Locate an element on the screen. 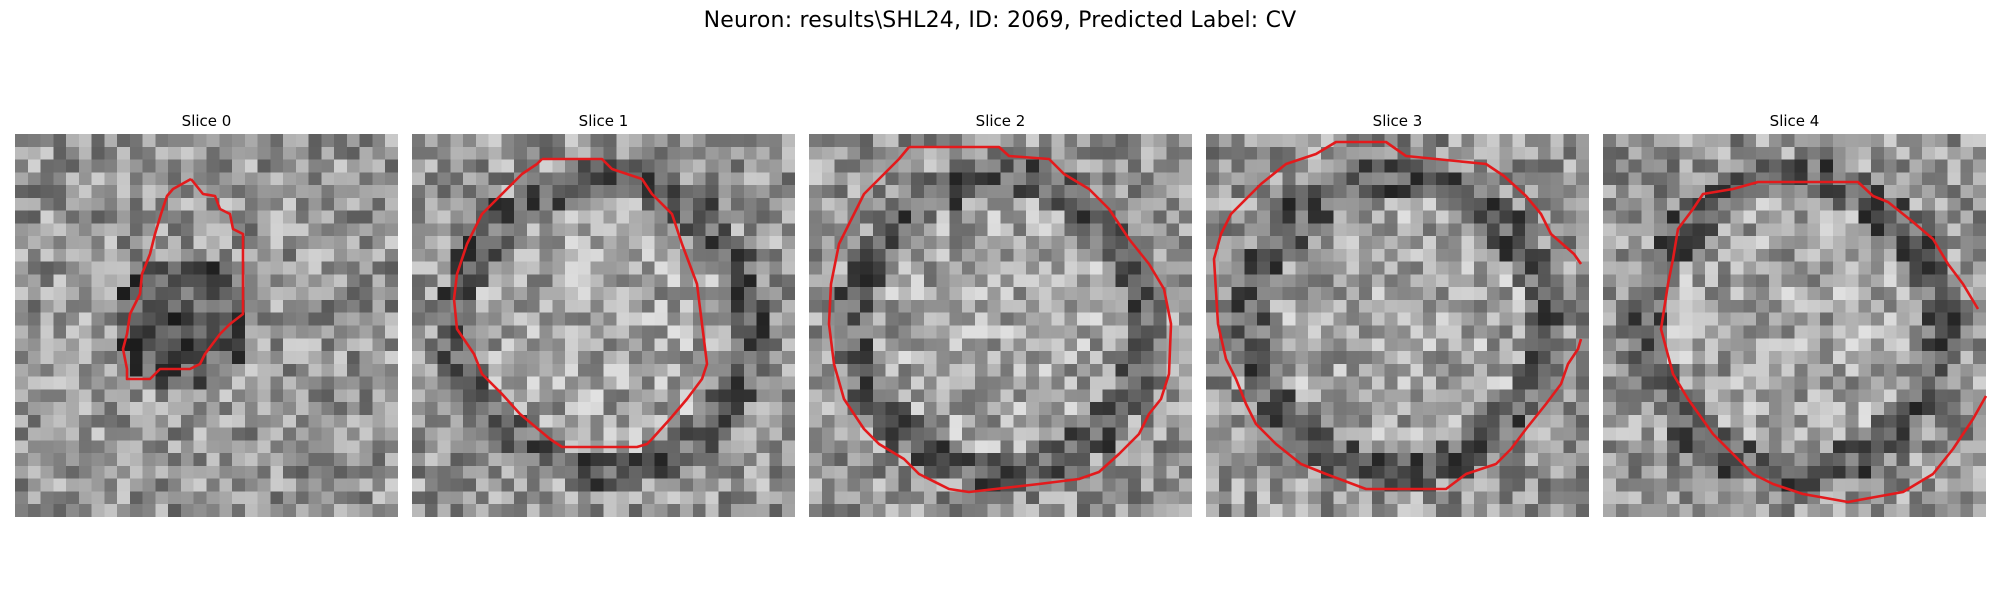 The width and height of the screenshot is (2000, 600). slice-title-4: Slice 4 is located at coordinates (1794, 121).